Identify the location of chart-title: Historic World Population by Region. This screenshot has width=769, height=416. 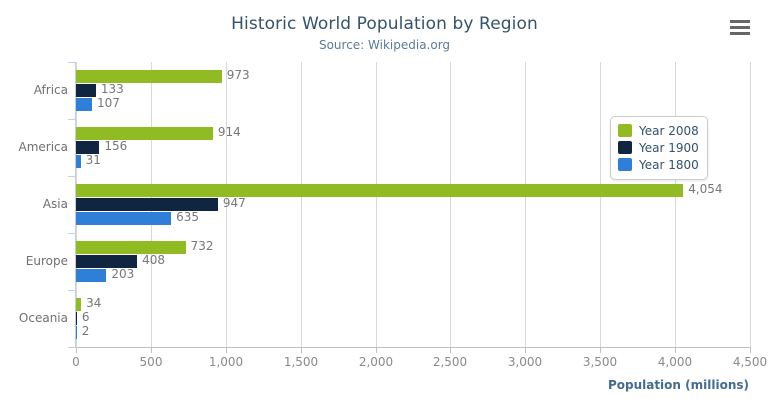
(384, 24).